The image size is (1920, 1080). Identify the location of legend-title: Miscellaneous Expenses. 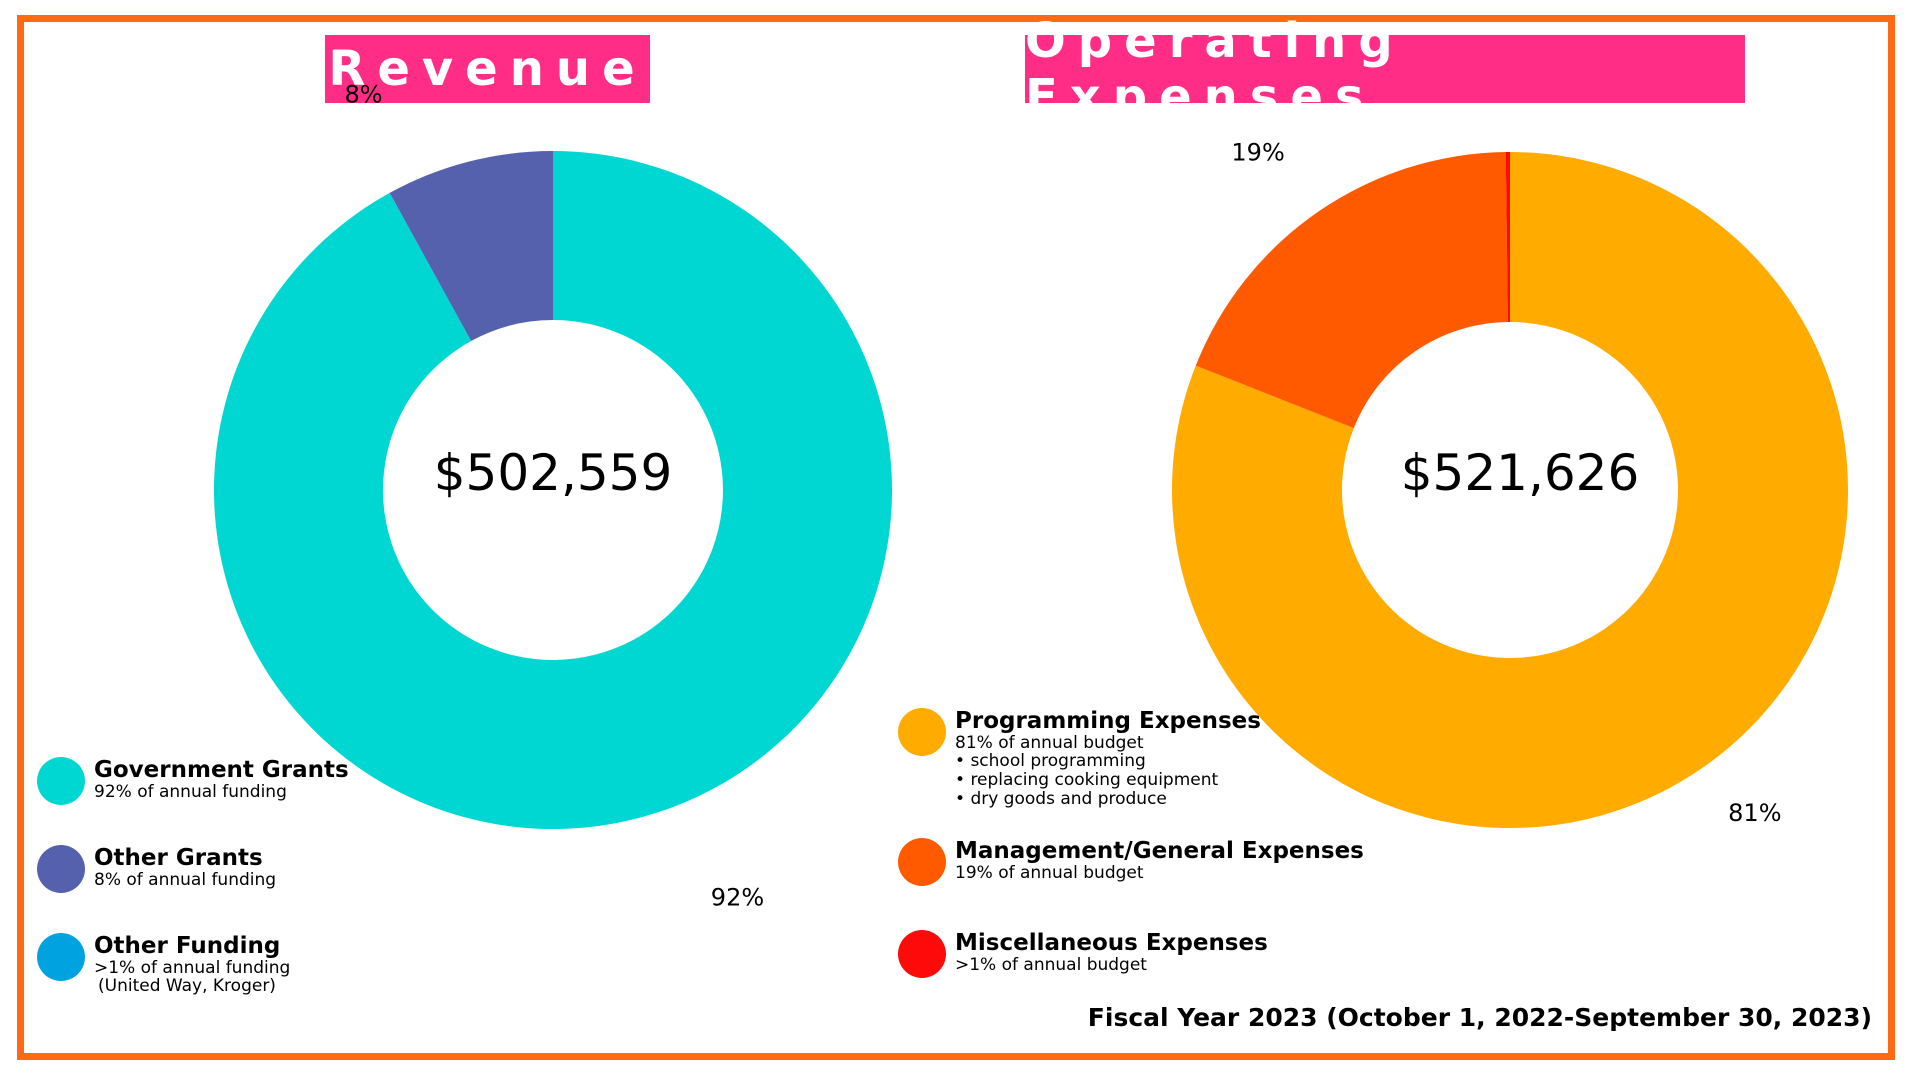
(1111, 943).